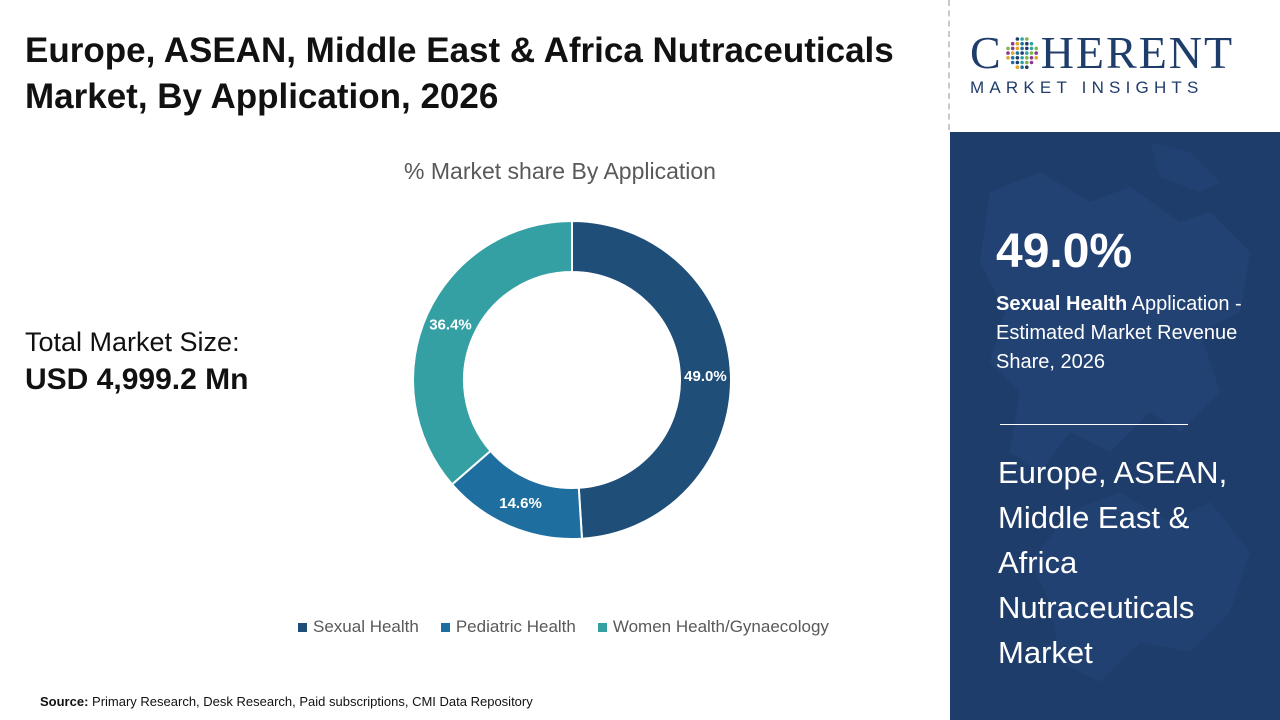 The image size is (1280, 720). I want to click on donut-label-sexual-health: 49.0%, so click(705, 376).